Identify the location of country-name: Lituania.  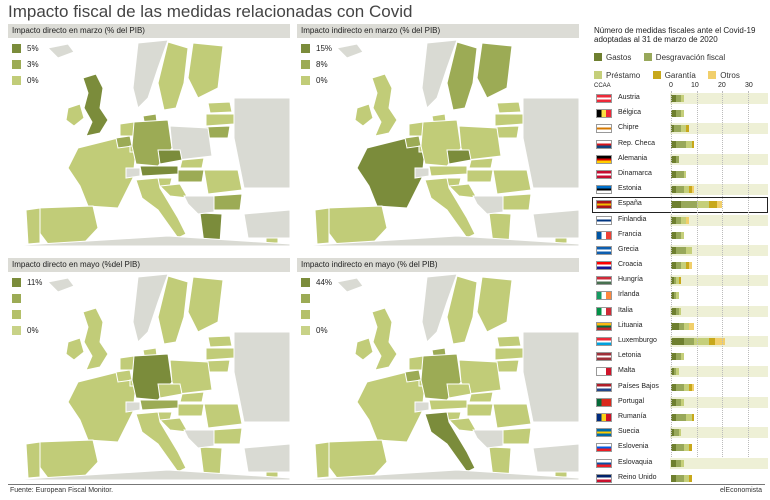
(630, 325).